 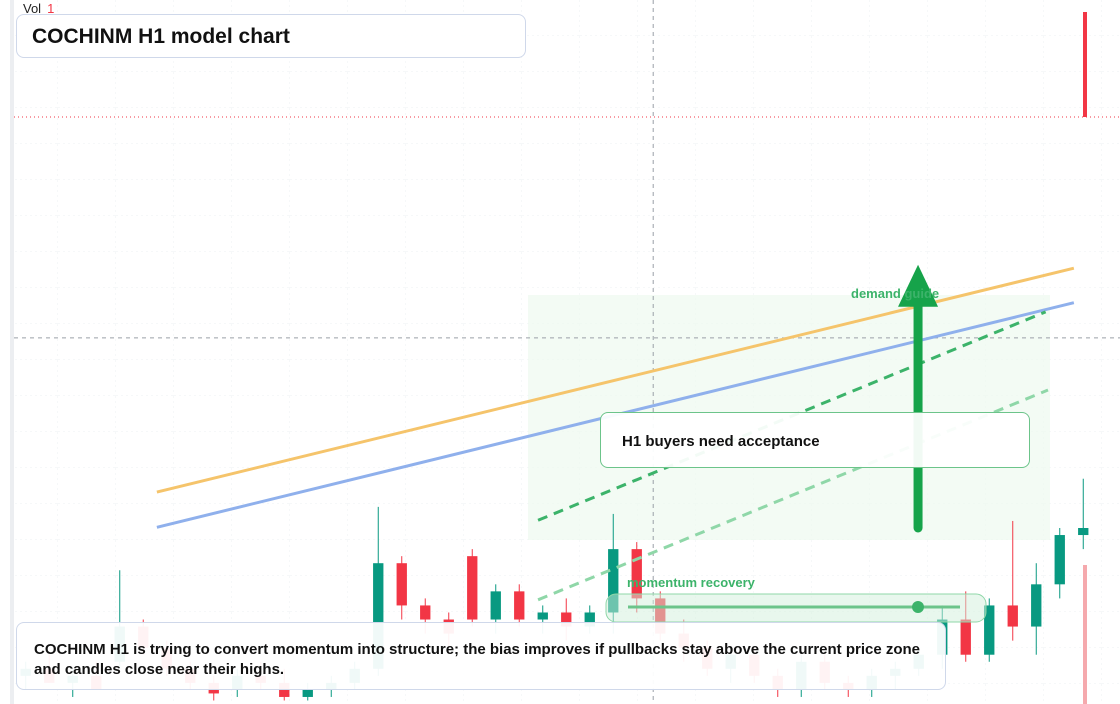 What do you see at coordinates (51, 8) in the screenshot?
I see `volume-value: 1` at bounding box center [51, 8].